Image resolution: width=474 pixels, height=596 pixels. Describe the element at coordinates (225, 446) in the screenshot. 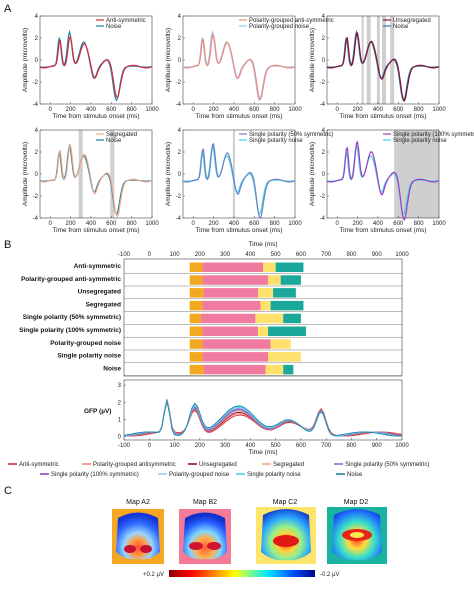

I see `gfp-x-tick: 300` at that location.